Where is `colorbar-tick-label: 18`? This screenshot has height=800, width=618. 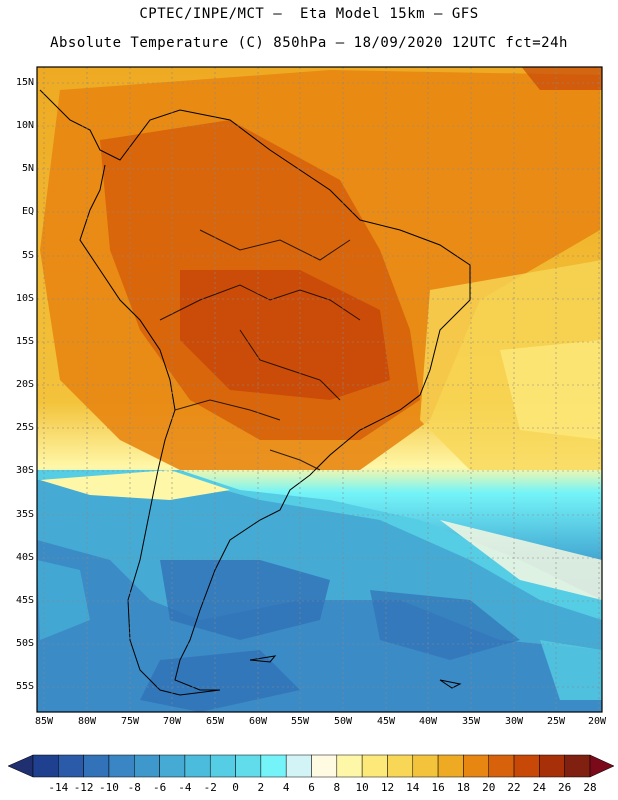 colorbar-tick-label: 18 is located at coordinates (463, 787).